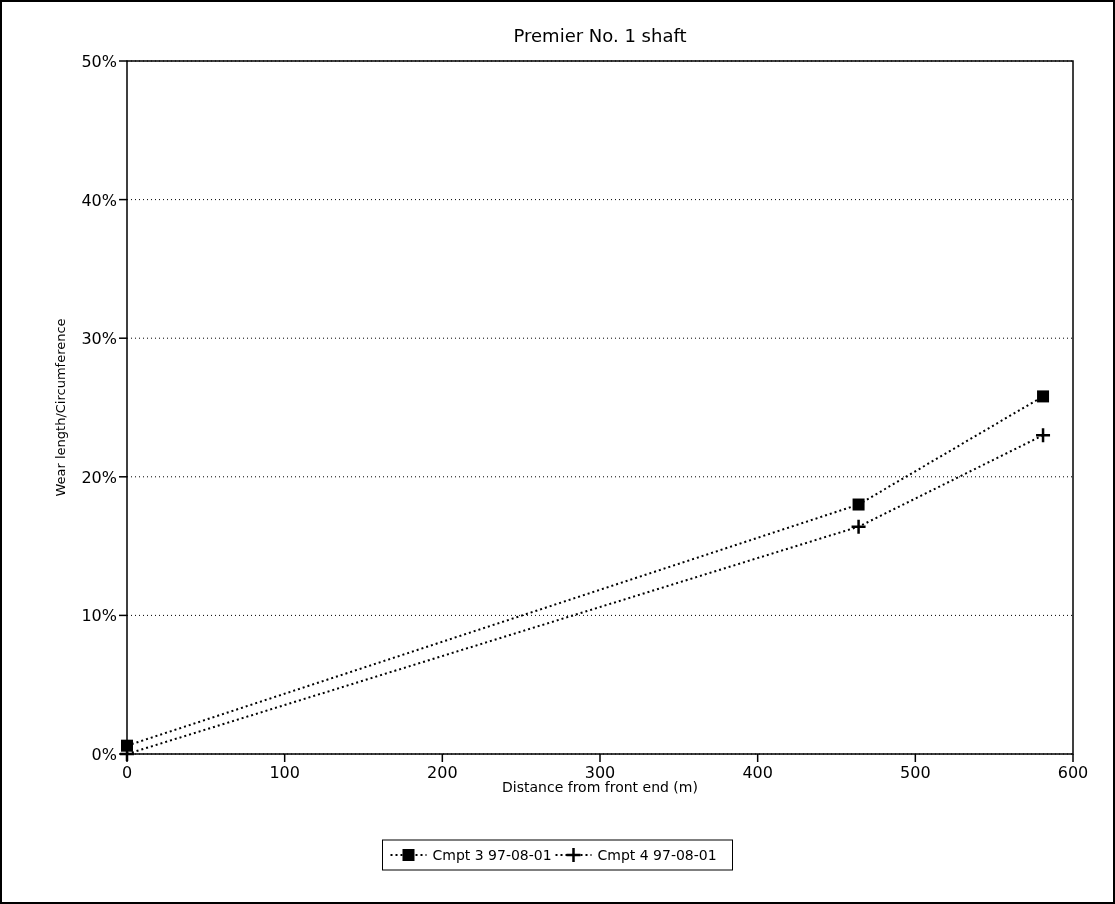  Describe the element at coordinates (99, 339) in the screenshot. I see `y-tick-label: 30%` at that location.